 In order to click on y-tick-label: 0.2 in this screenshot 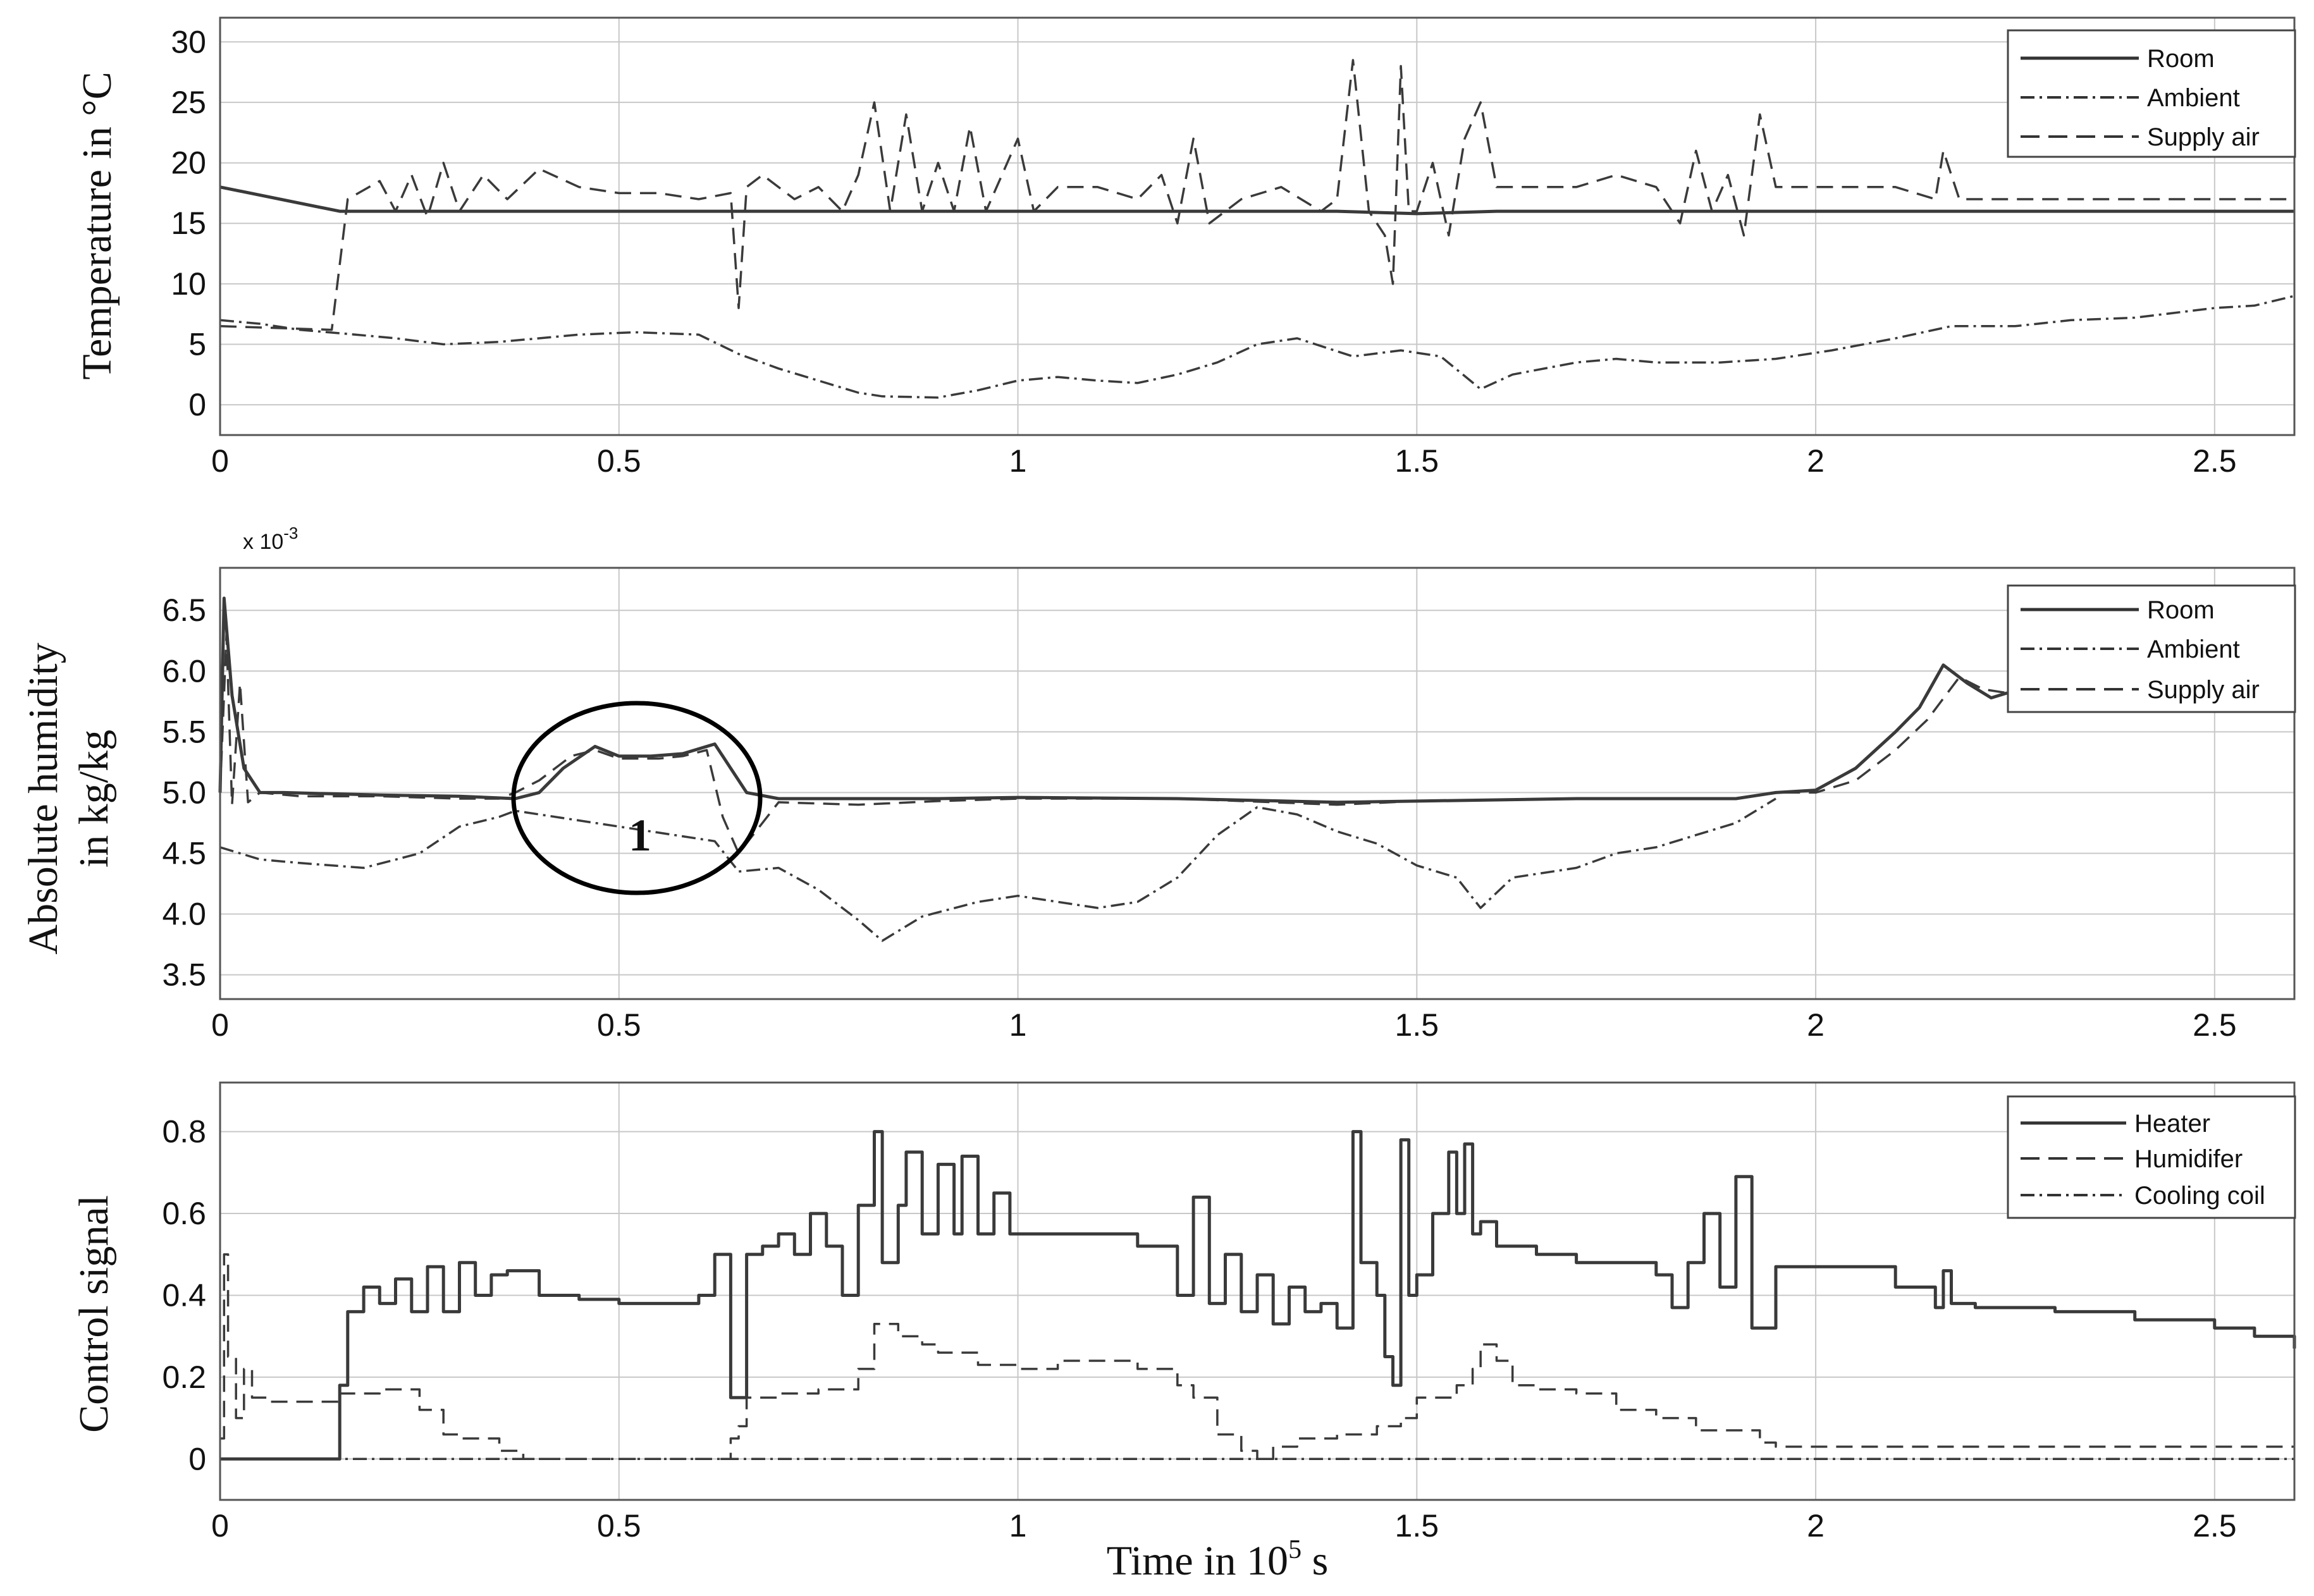, I will do `click(184, 1377)`.